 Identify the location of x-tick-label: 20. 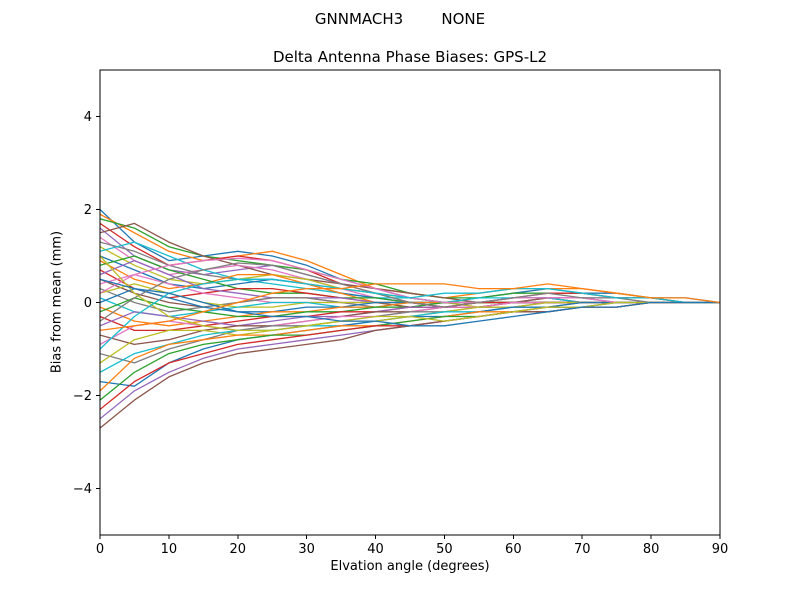
(238, 549).